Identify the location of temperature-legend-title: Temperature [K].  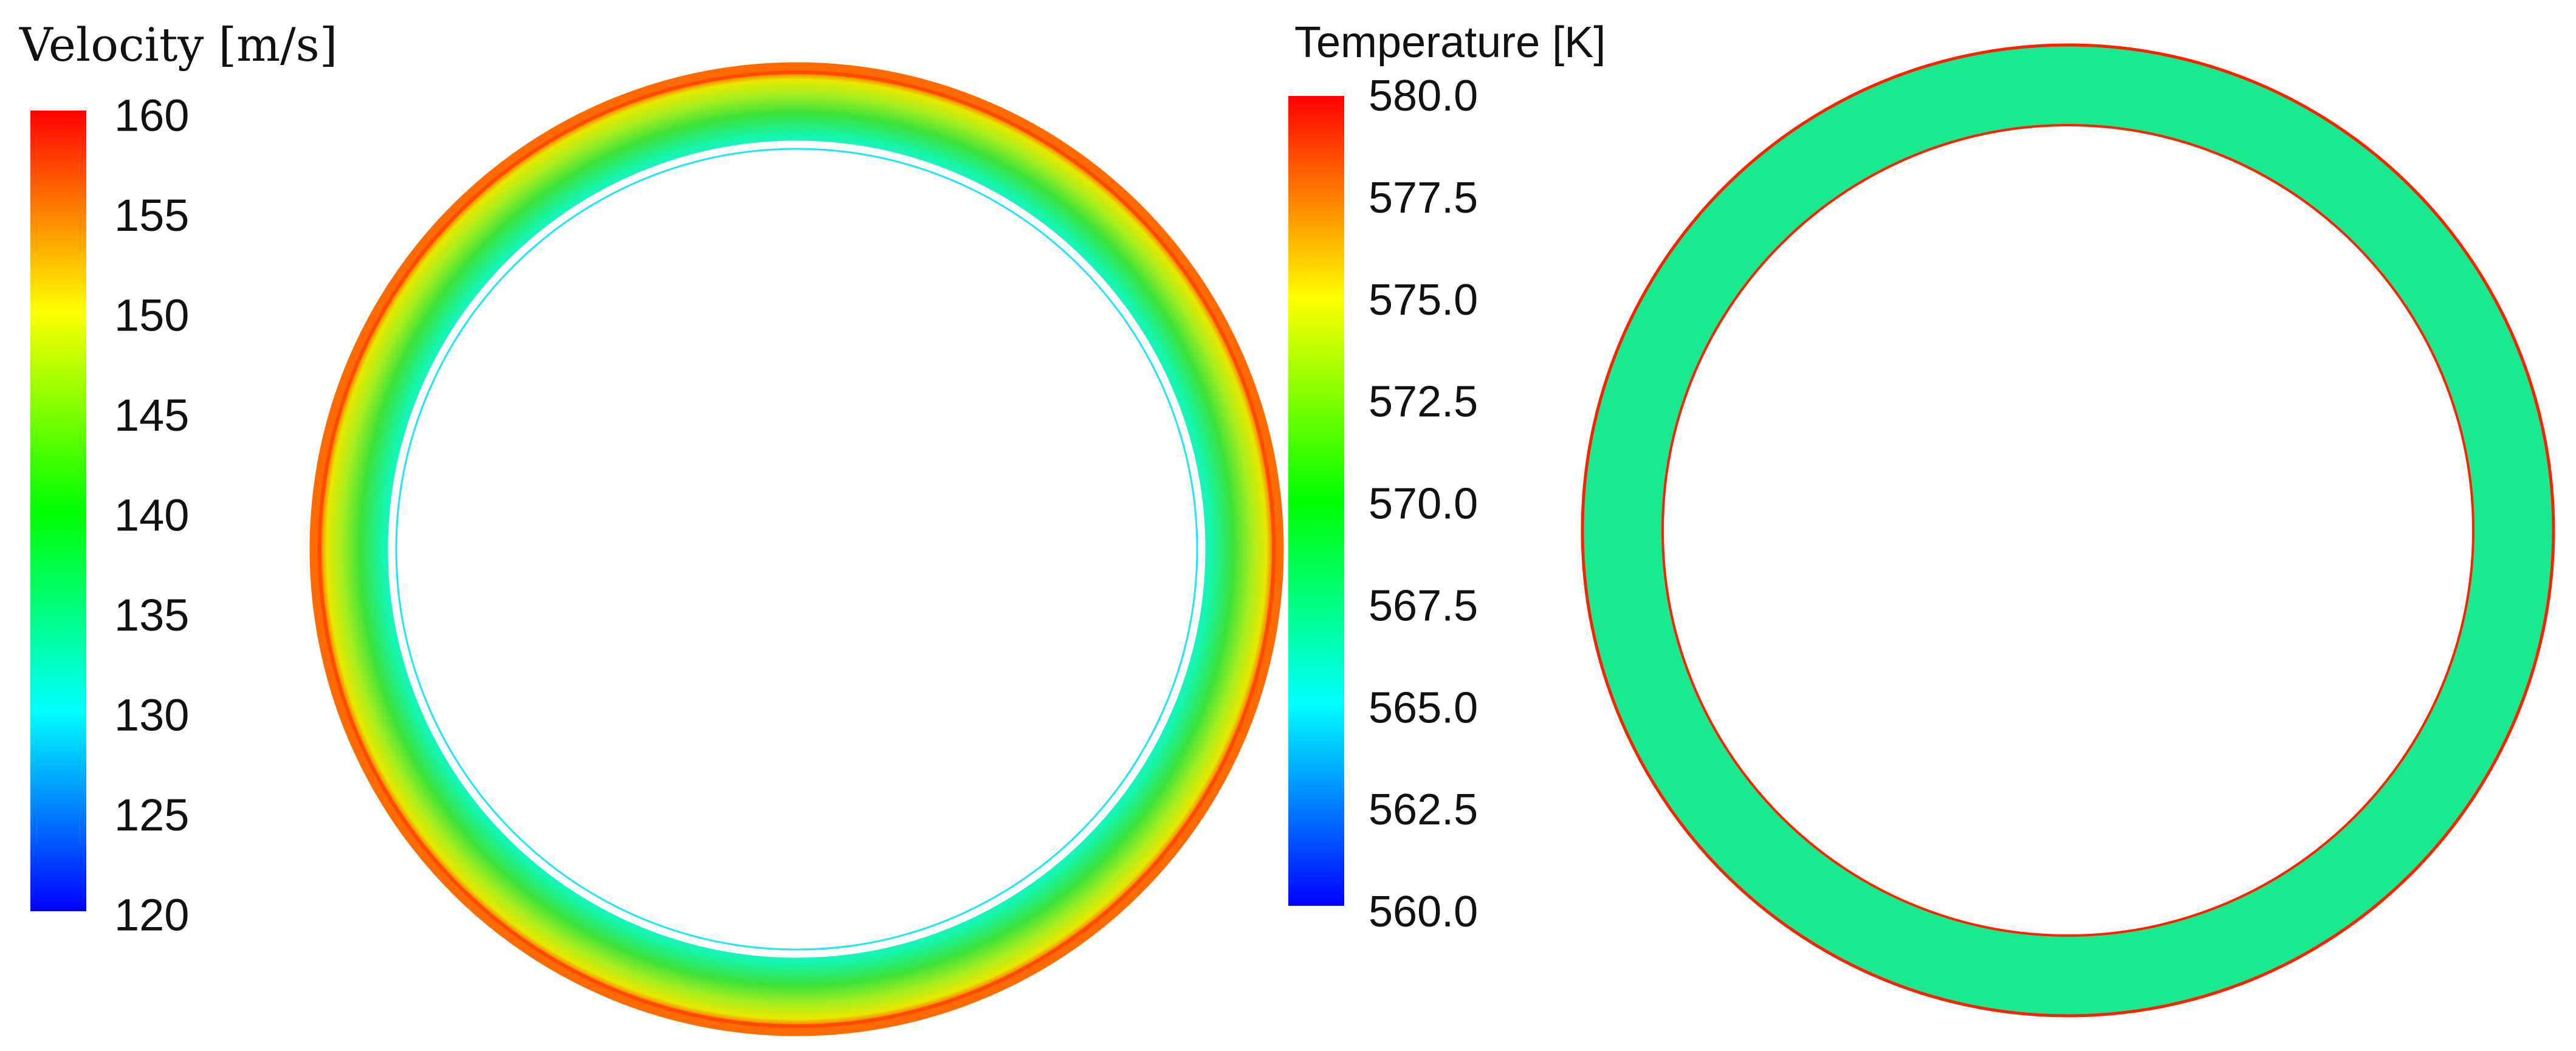
(1450, 42).